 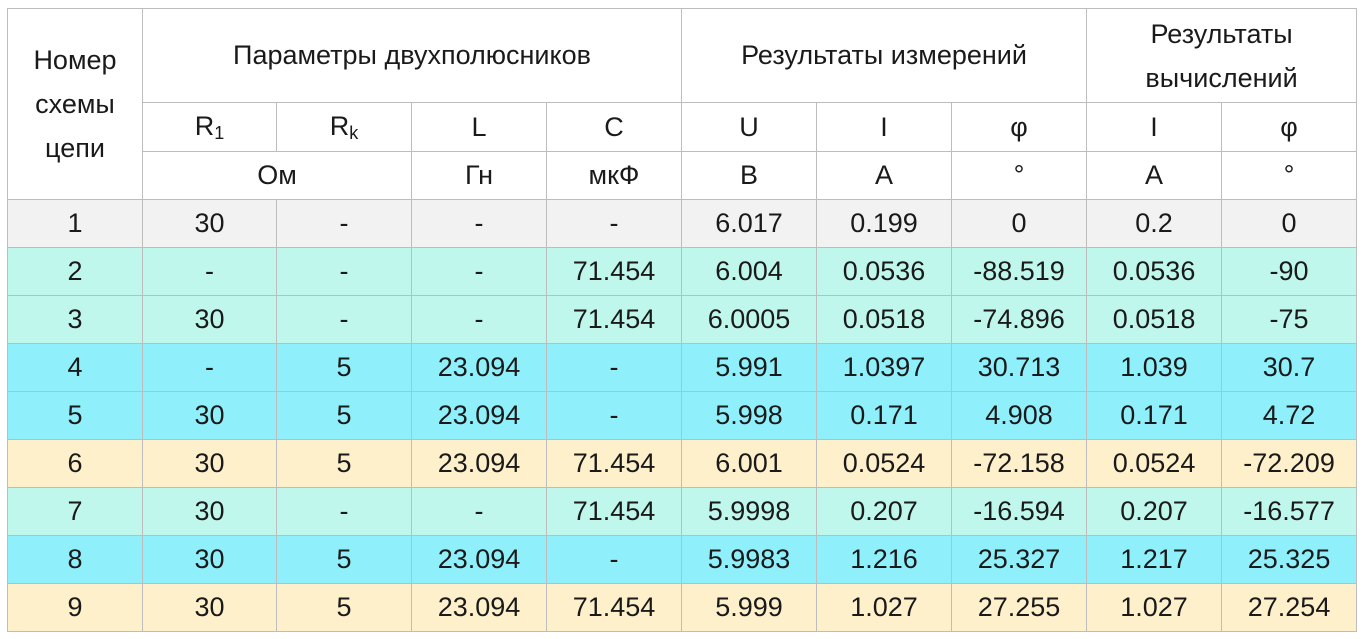 I want to click on header-scheme-number: Номер схемы цепи, so click(x=75, y=104).